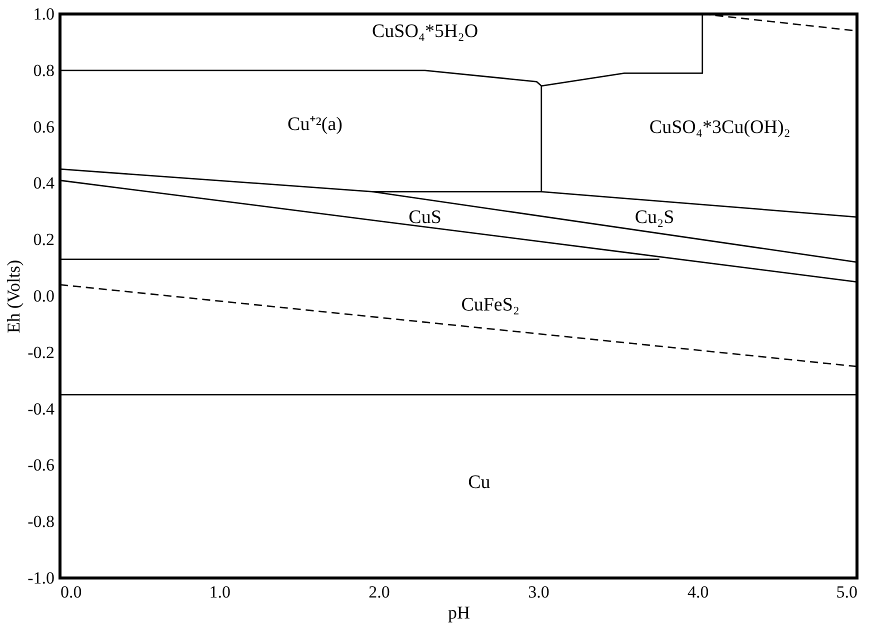 The width and height of the screenshot is (891, 635). I want to click on x-tick-label: 0.0, so click(71, 592).